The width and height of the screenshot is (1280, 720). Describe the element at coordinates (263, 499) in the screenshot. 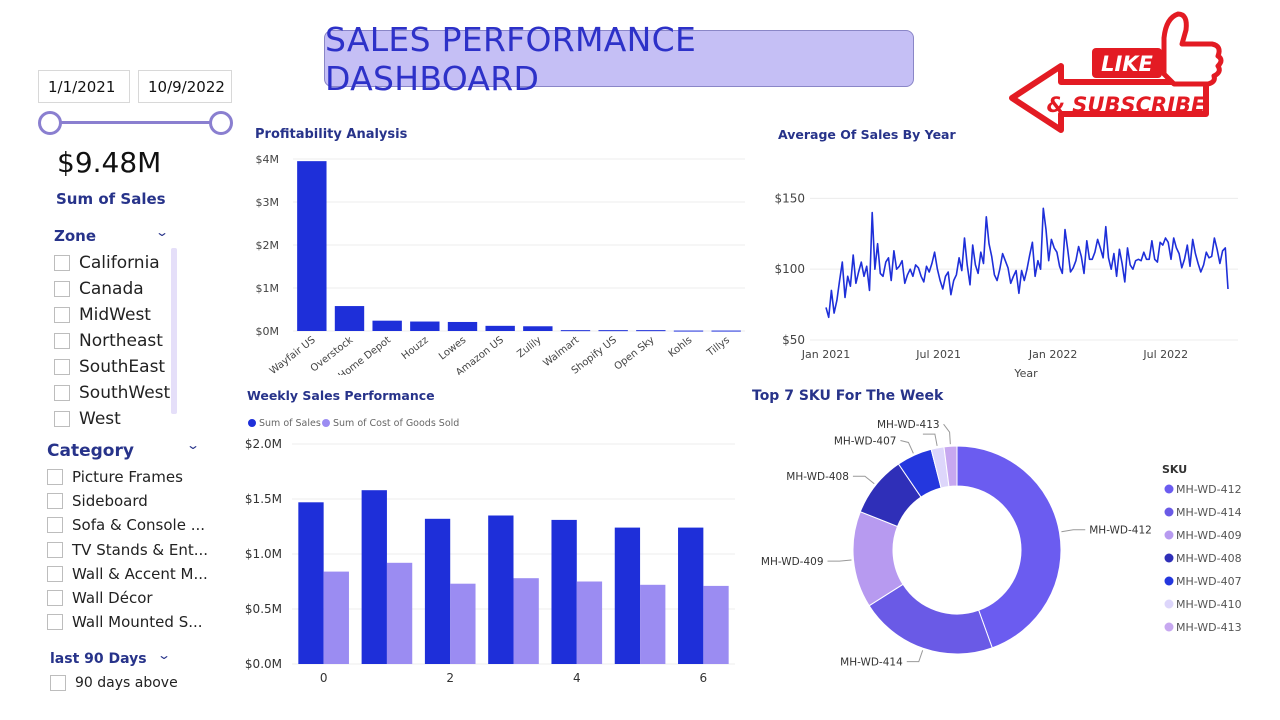

I see `y-tick-label: $1.5M` at that location.